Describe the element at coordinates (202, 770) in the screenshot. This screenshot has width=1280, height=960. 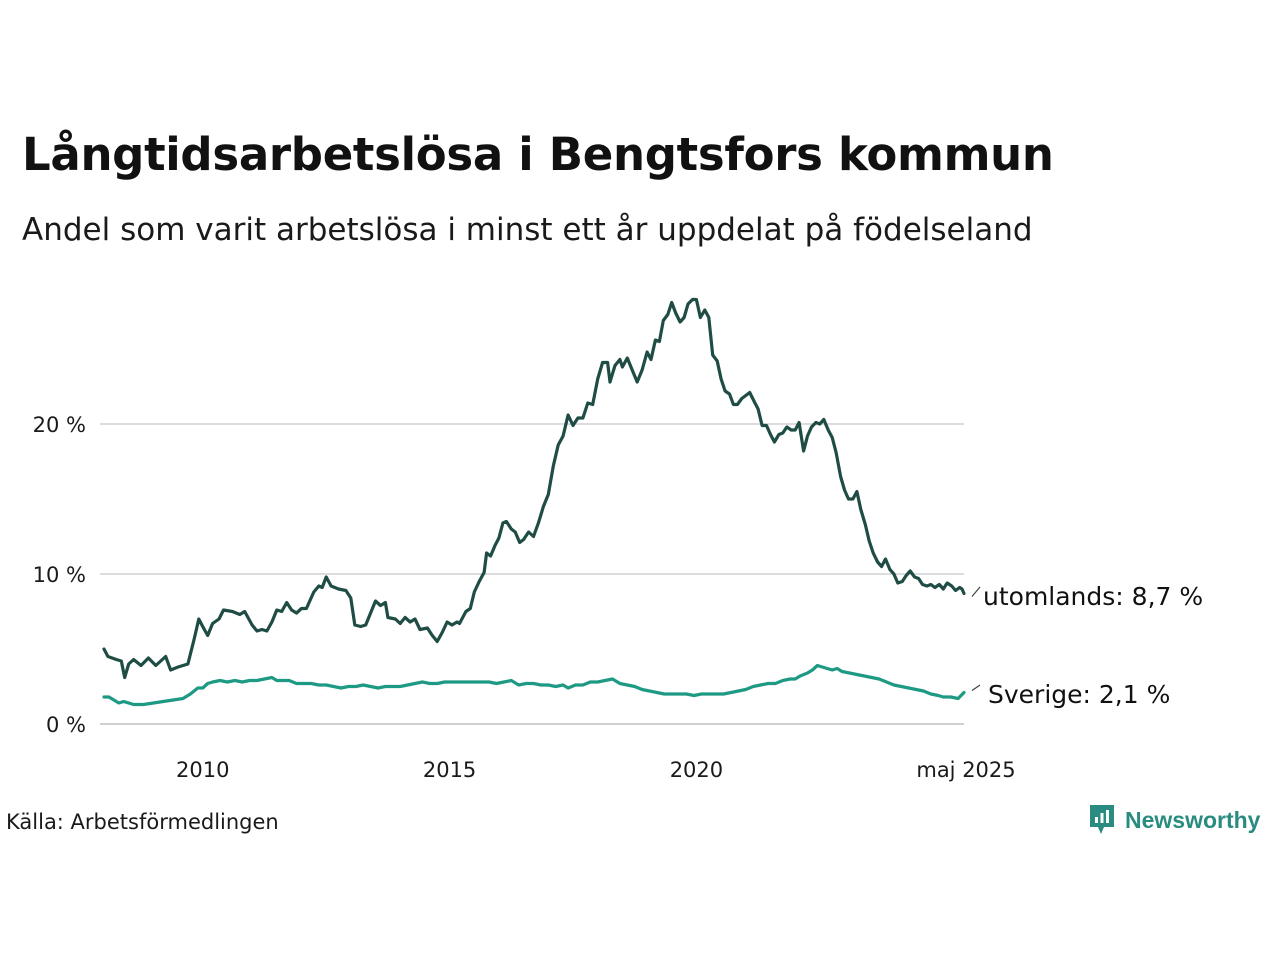
I see `x-tick-label: 2010` at that location.